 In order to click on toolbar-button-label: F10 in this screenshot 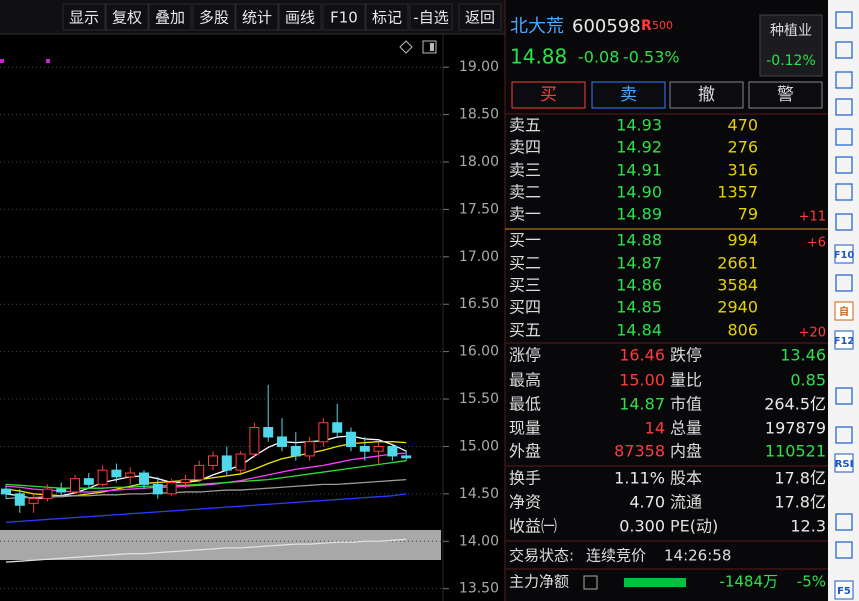, I will do `click(344, 18)`.